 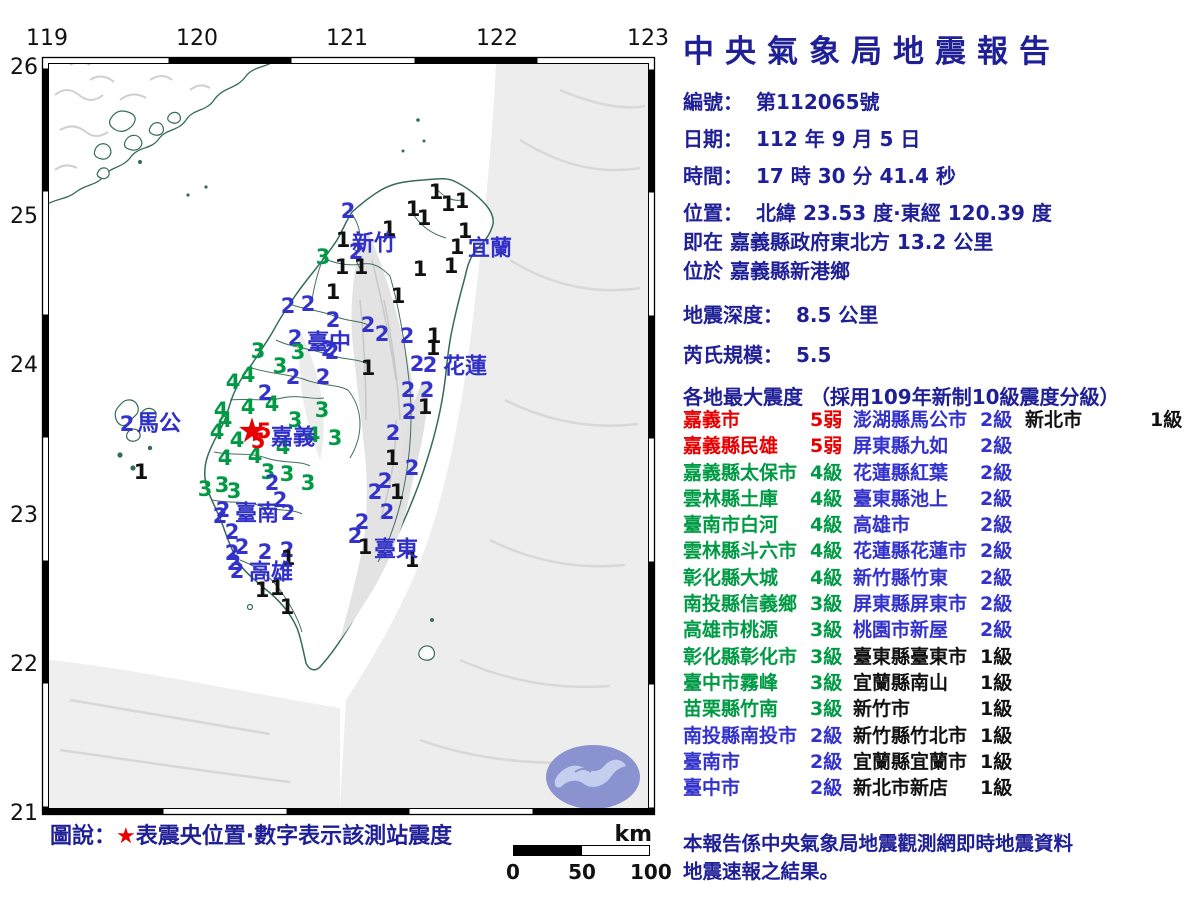 I want to click on intensity-location: 嘉義縣太保市, so click(x=740, y=472).